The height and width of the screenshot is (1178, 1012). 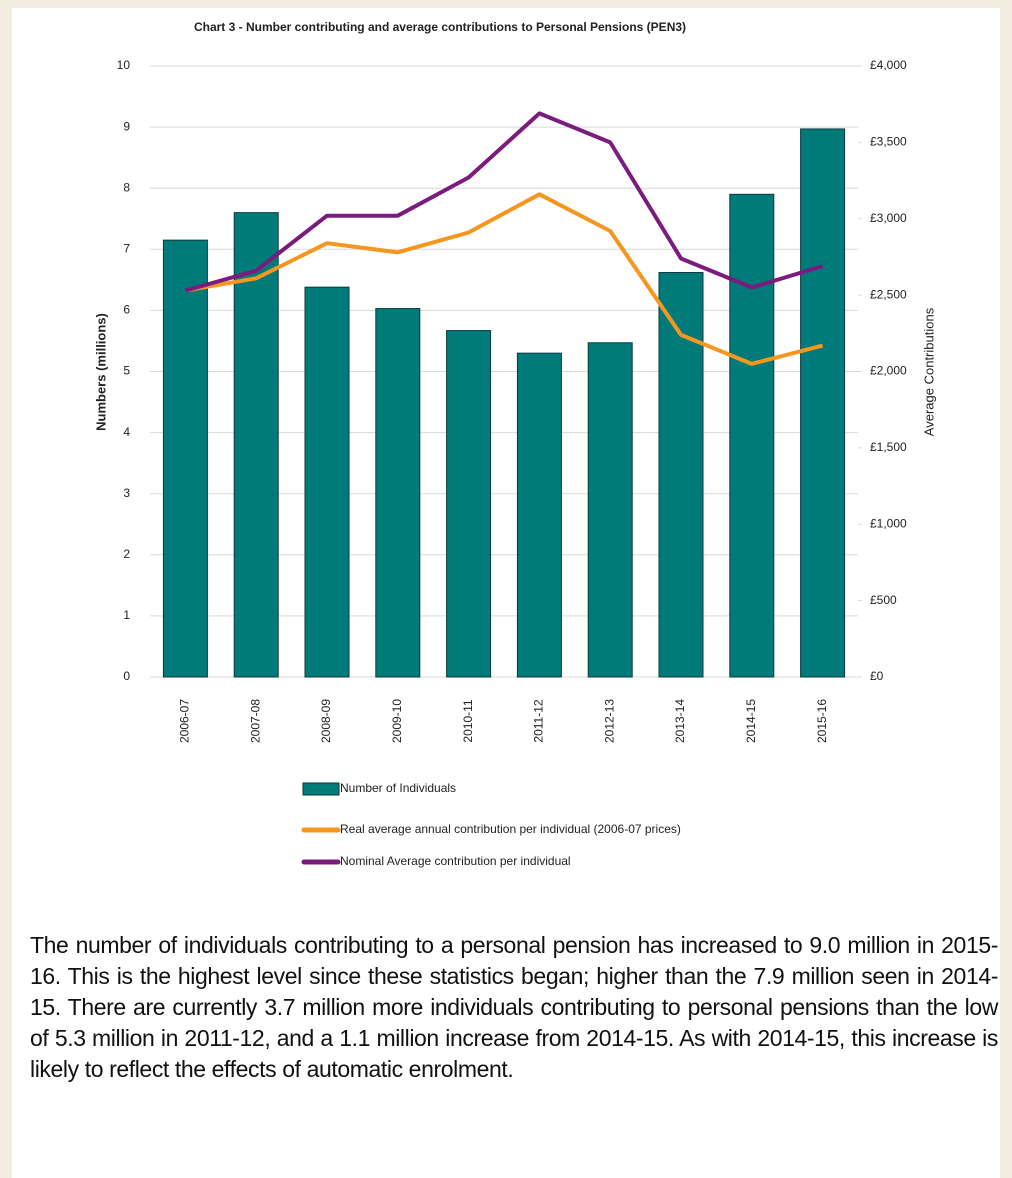 I want to click on y-tick-label: 2, so click(x=126, y=554).